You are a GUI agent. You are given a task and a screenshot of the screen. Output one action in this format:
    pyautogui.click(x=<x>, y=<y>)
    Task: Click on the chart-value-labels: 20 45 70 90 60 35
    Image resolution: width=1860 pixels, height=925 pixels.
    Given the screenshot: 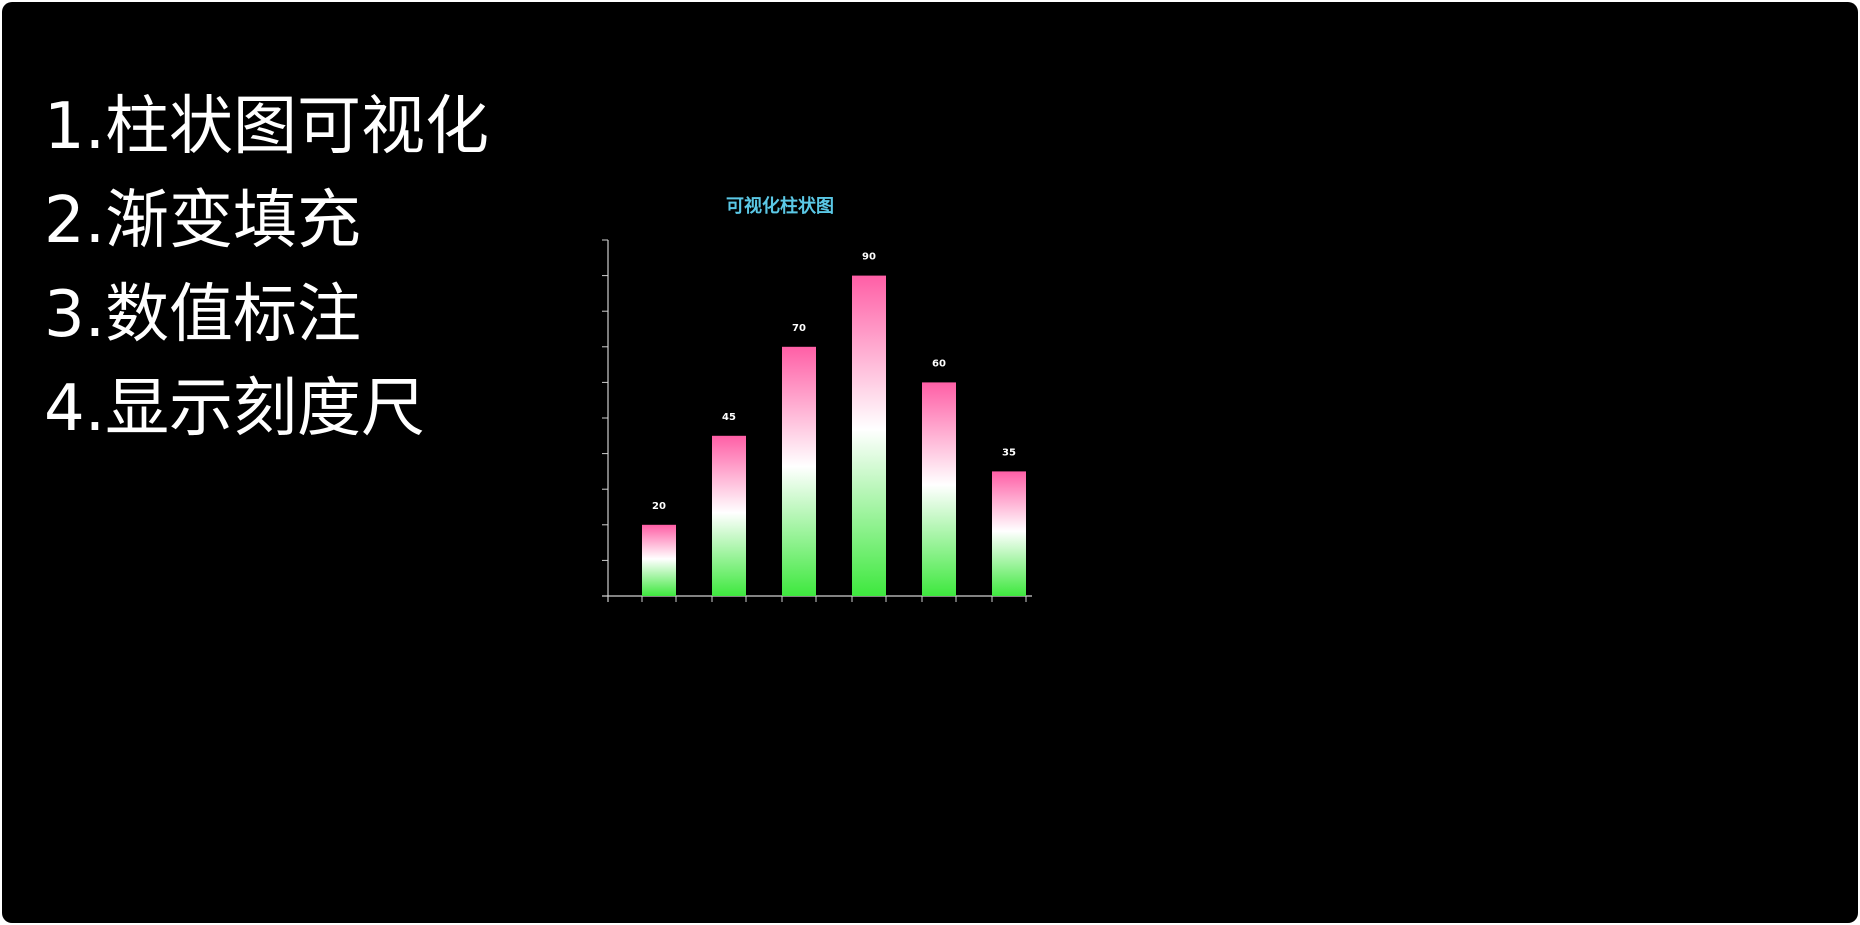 What is the action you would take?
    pyautogui.click(x=834, y=382)
    